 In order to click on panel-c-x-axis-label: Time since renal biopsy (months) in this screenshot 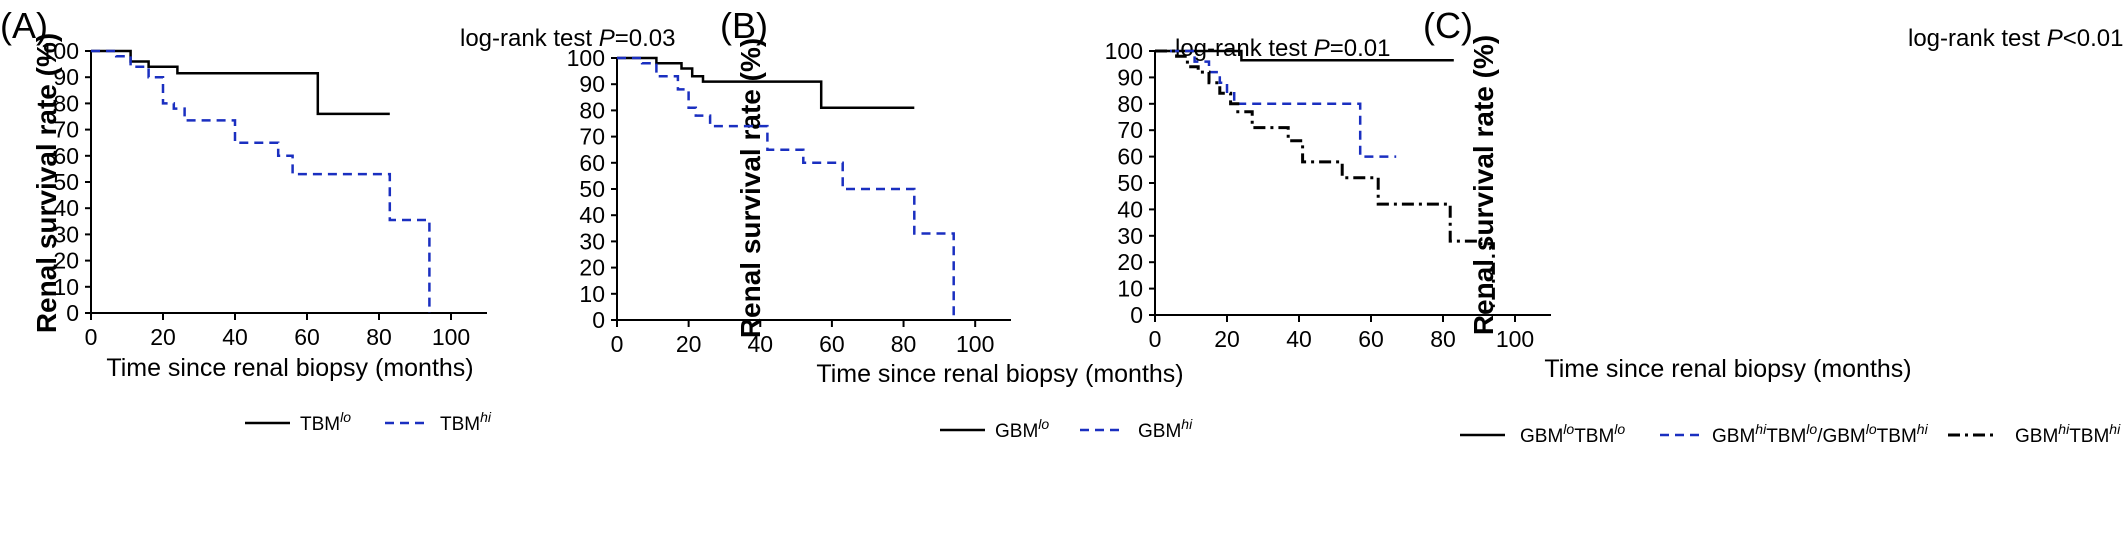, I will do `click(1727, 369)`.